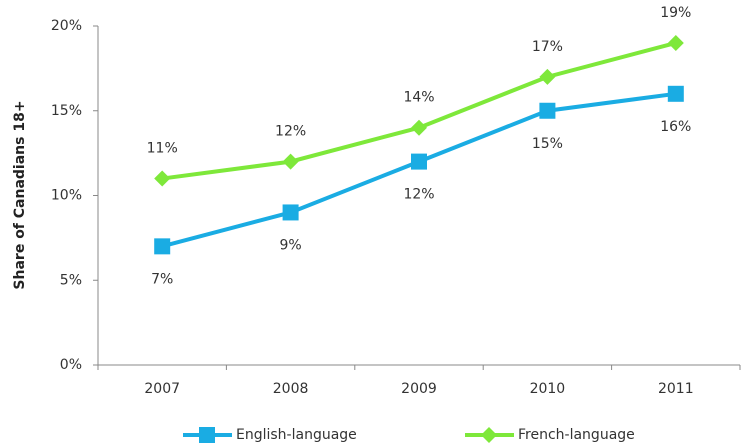 This screenshot has width=742, height=447. What do you see at coordinates (66, 26) in the screenshot?
I see `y-tick-label: 20%` at bounding box center [66, 26].